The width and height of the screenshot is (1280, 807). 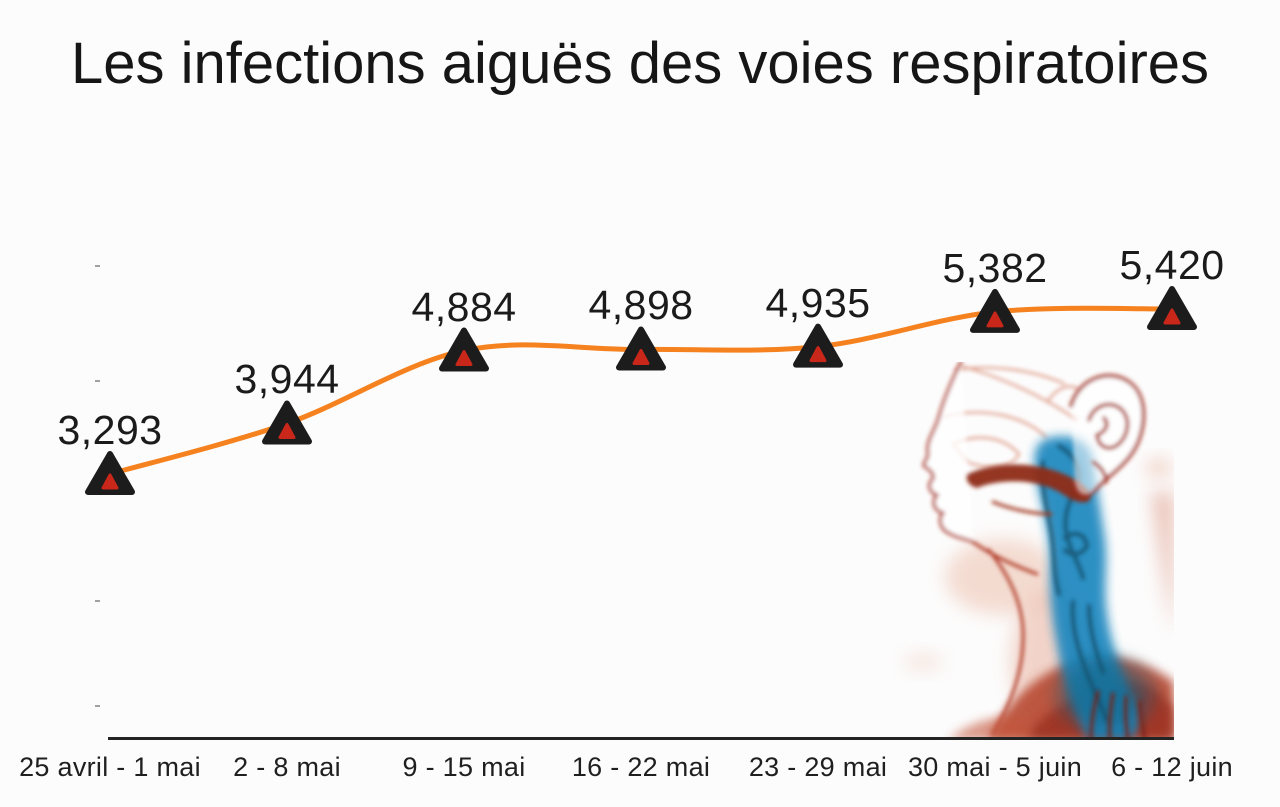 I want to click on value-label: 3,293, so click(x=110, y=429).